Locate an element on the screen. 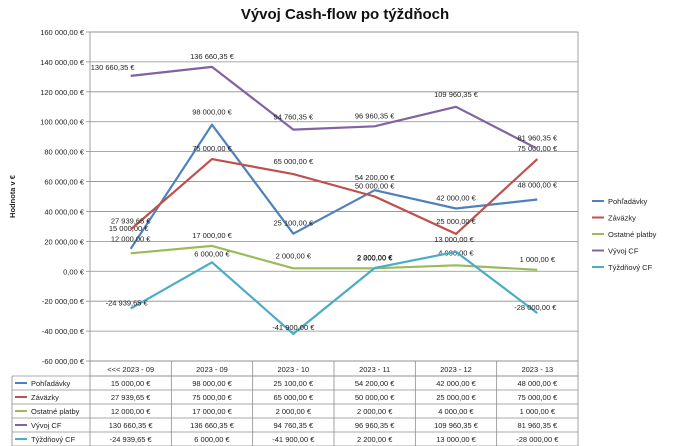 This screenshot has height=446, width=690. table-cell: 94 760,35 € is located at coordinates (294, 425).